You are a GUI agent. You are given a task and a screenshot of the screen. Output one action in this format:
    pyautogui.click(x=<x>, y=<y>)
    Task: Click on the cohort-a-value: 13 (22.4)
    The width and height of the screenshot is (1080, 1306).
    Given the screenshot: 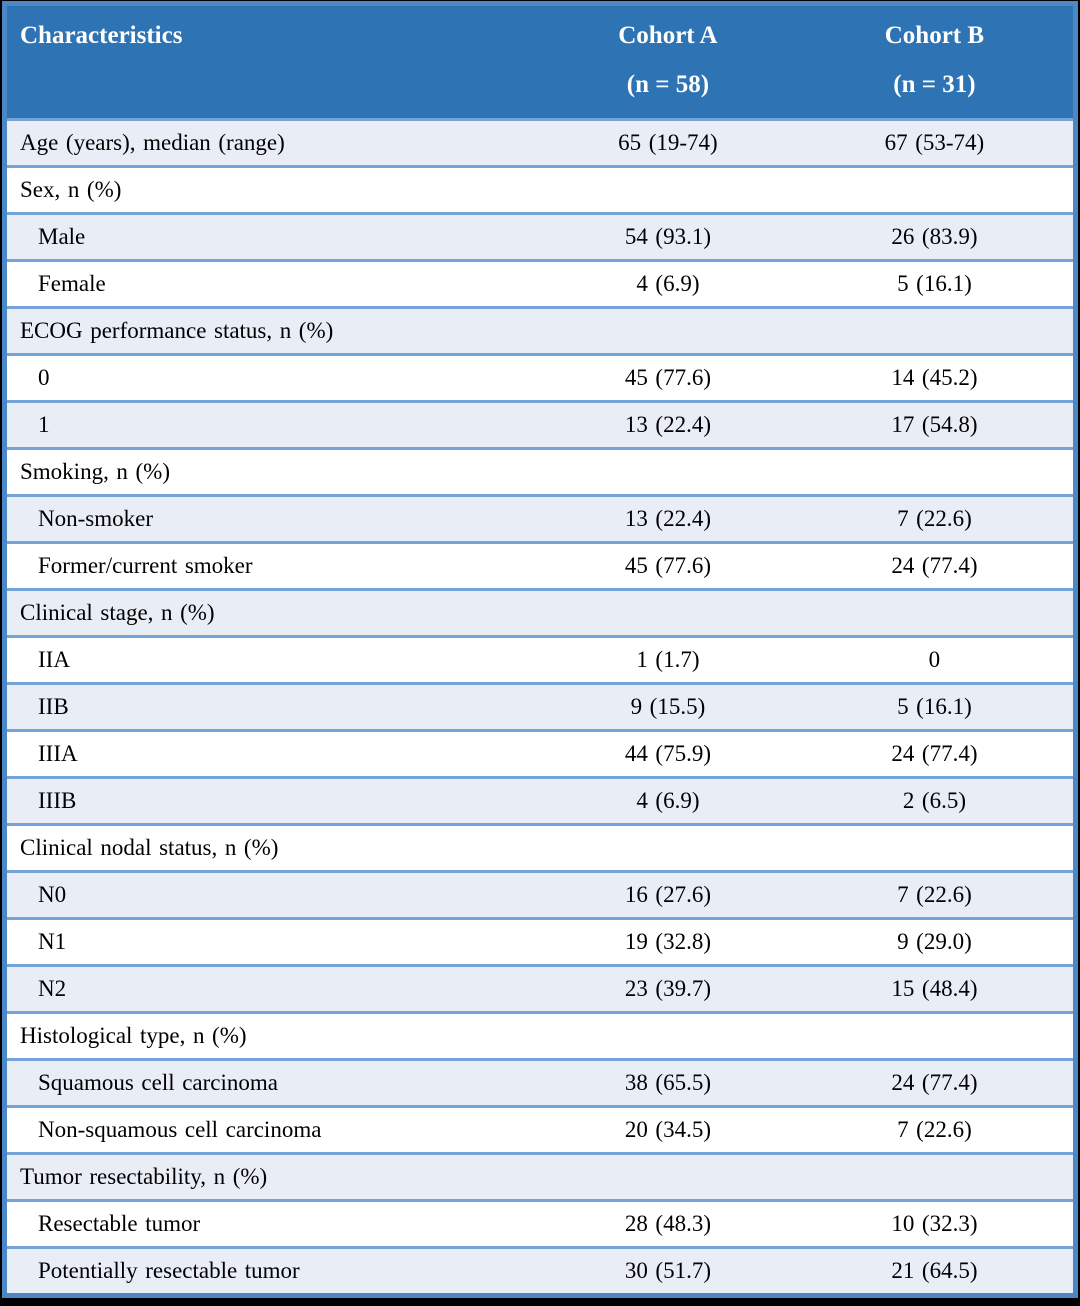 What is the action you would take?
    pyautogui.click(x=668, y=519)
    